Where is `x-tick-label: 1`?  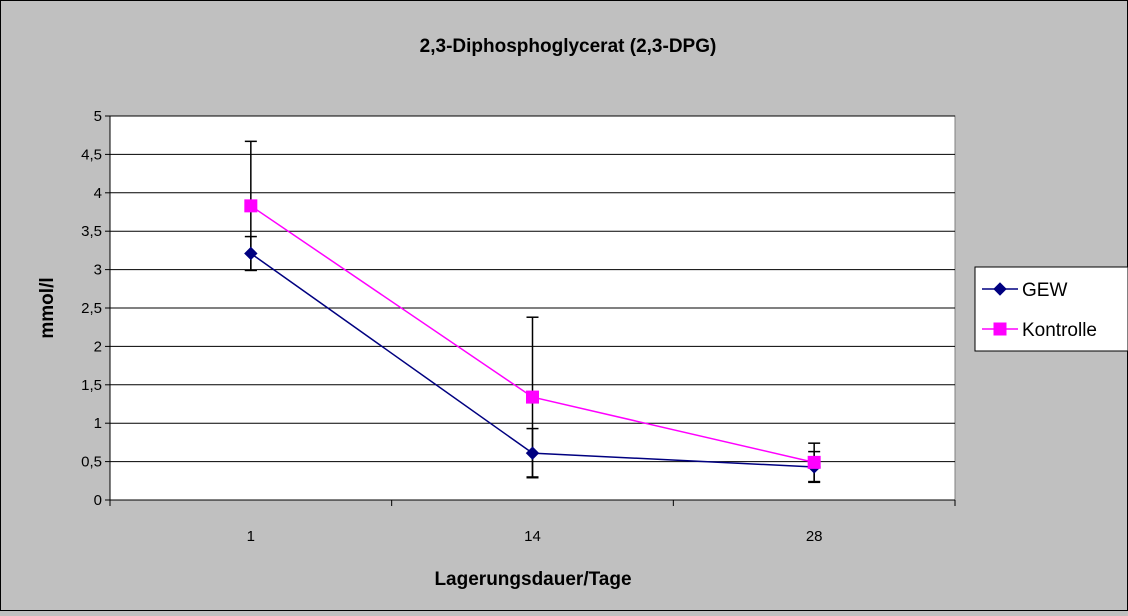 x-tick-label: 1 is located at coordinates (251, 536).